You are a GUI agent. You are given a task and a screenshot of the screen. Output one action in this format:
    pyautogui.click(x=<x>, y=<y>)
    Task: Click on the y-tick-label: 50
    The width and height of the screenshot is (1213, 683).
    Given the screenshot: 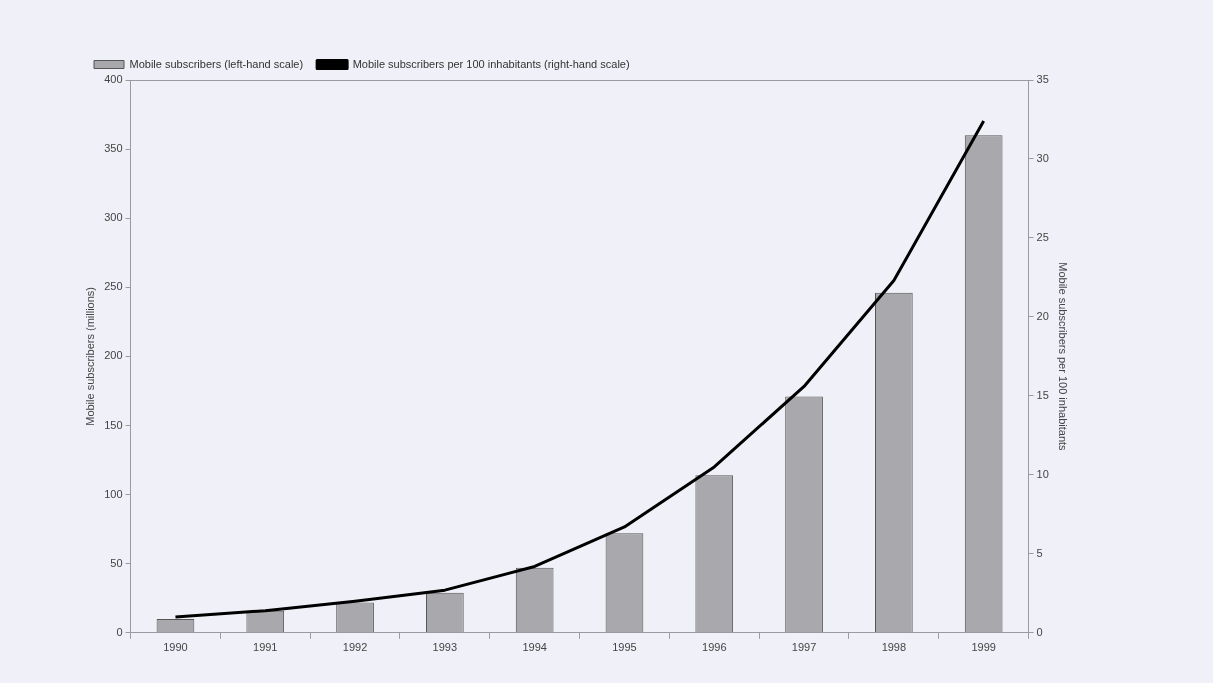 What is the action you would take?
    pyautogui.click(x=116, y=562)
    